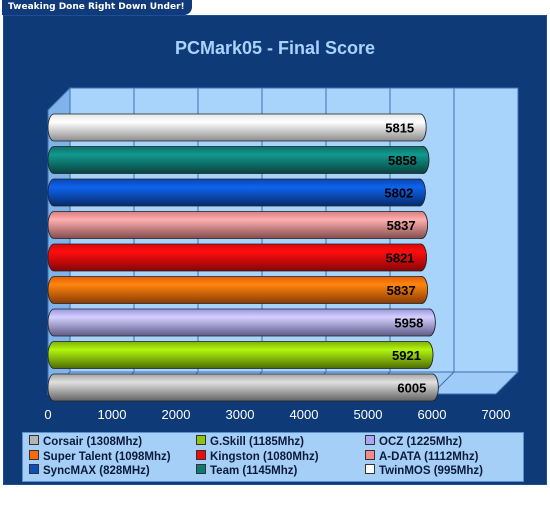 The height and width of the screenshot is (512, 550). I want to click on legend-label: OCZ (1225Mhz), so click(421, 442).